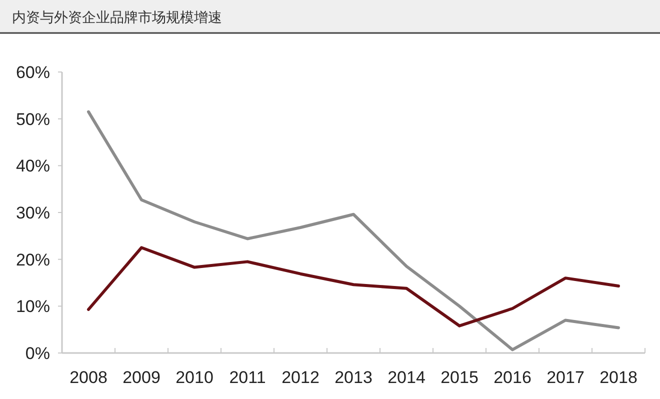 This screenshot has height=399, width=660. I want to click on x-tick-label: 2013, so click(353, 377).